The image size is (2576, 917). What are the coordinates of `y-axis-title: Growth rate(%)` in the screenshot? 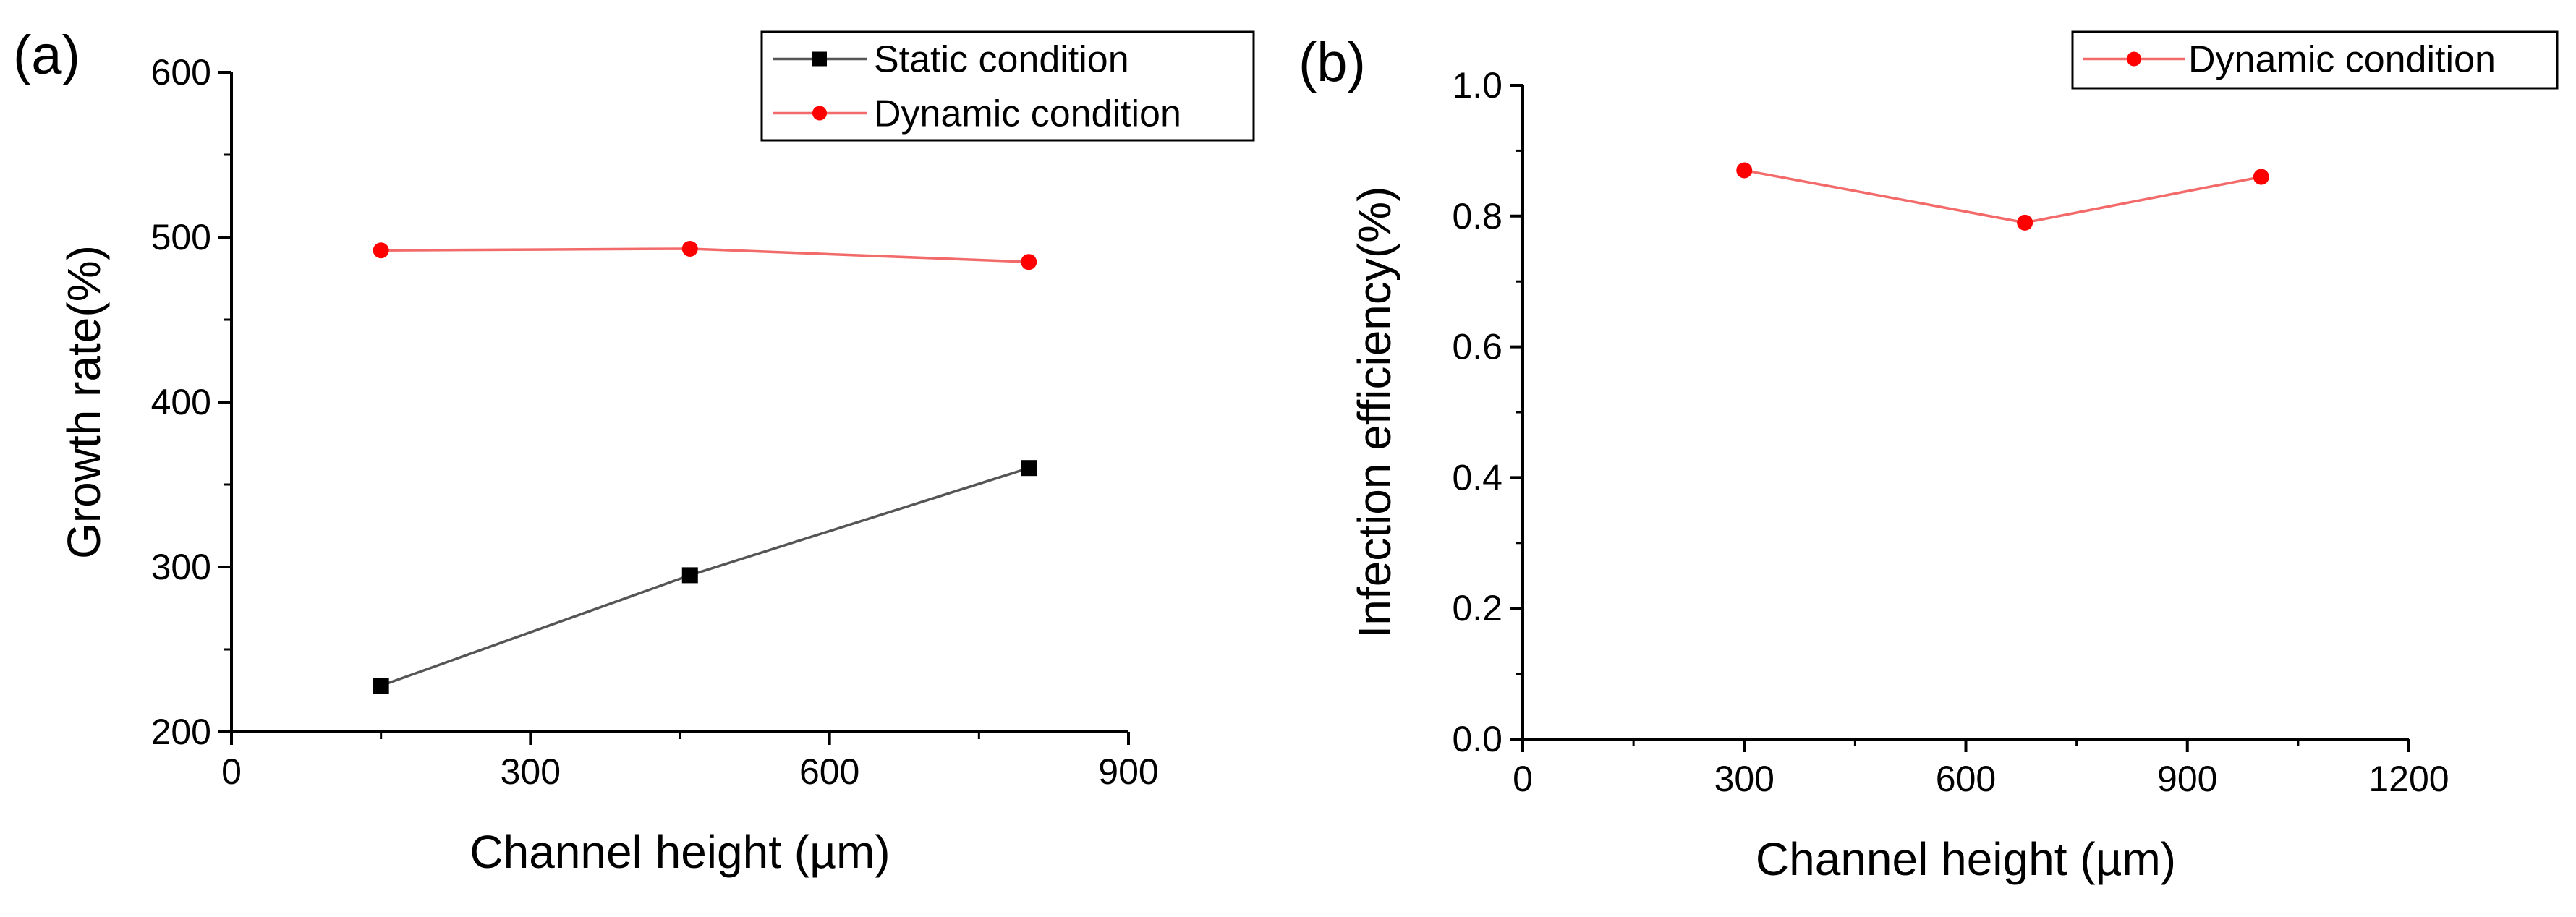 It's located at (84, 402).